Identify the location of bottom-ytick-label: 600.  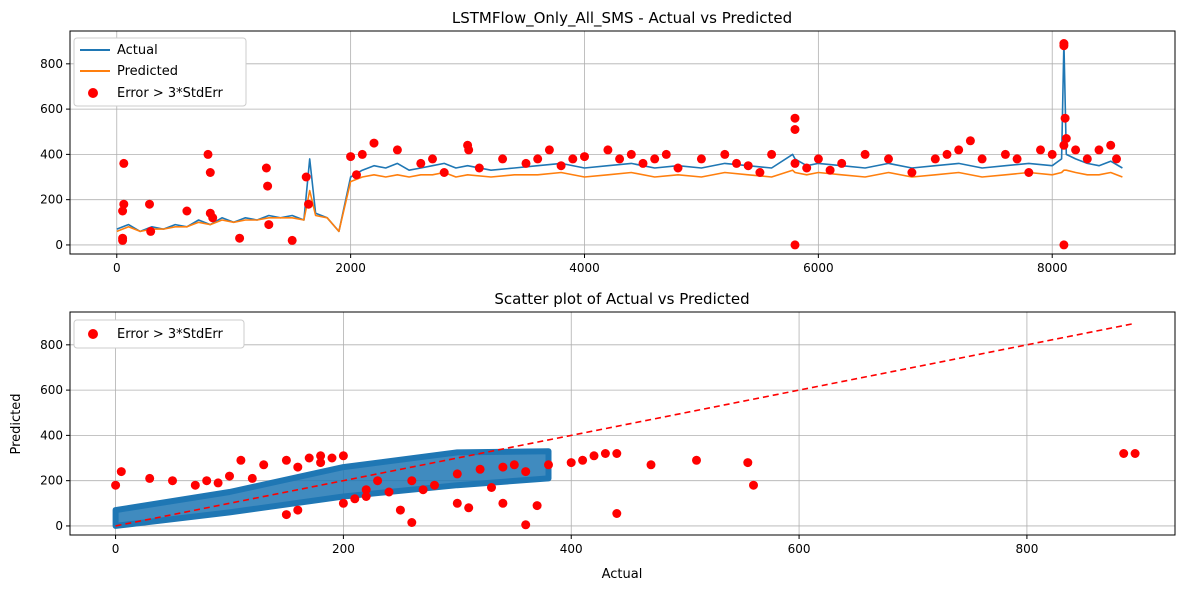
(51, 390).